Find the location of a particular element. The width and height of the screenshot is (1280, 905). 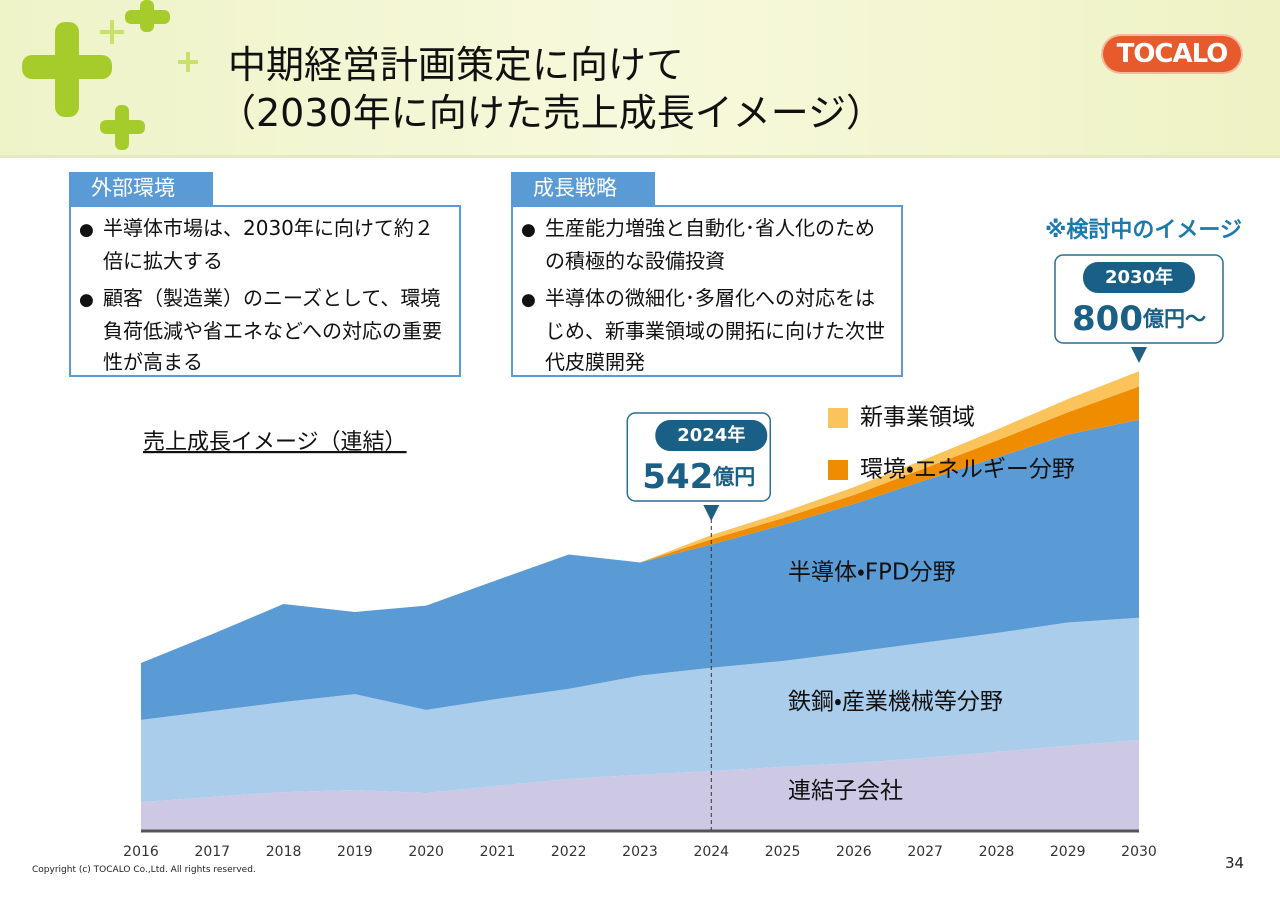

callout-number: 542 is located at coordinates (677, 477).